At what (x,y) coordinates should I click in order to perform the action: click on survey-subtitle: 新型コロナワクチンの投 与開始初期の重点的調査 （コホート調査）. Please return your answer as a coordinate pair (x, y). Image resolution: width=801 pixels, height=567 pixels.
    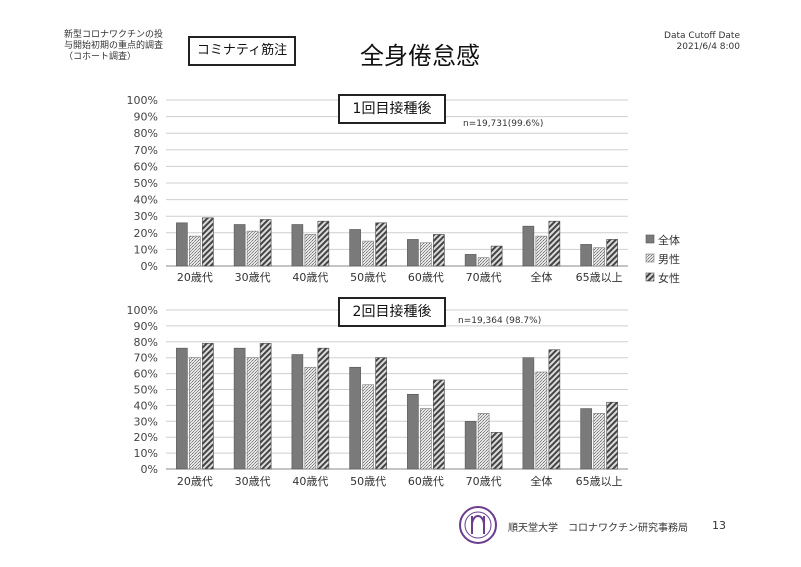
    Looking at the image, I should click on (113, 46).